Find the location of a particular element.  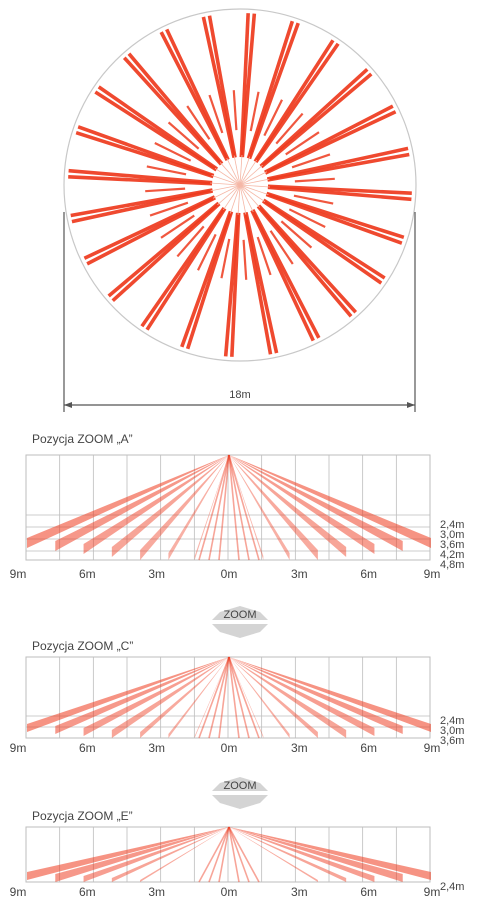

x-tick-label: 6m is located at coordinates (87, 748).